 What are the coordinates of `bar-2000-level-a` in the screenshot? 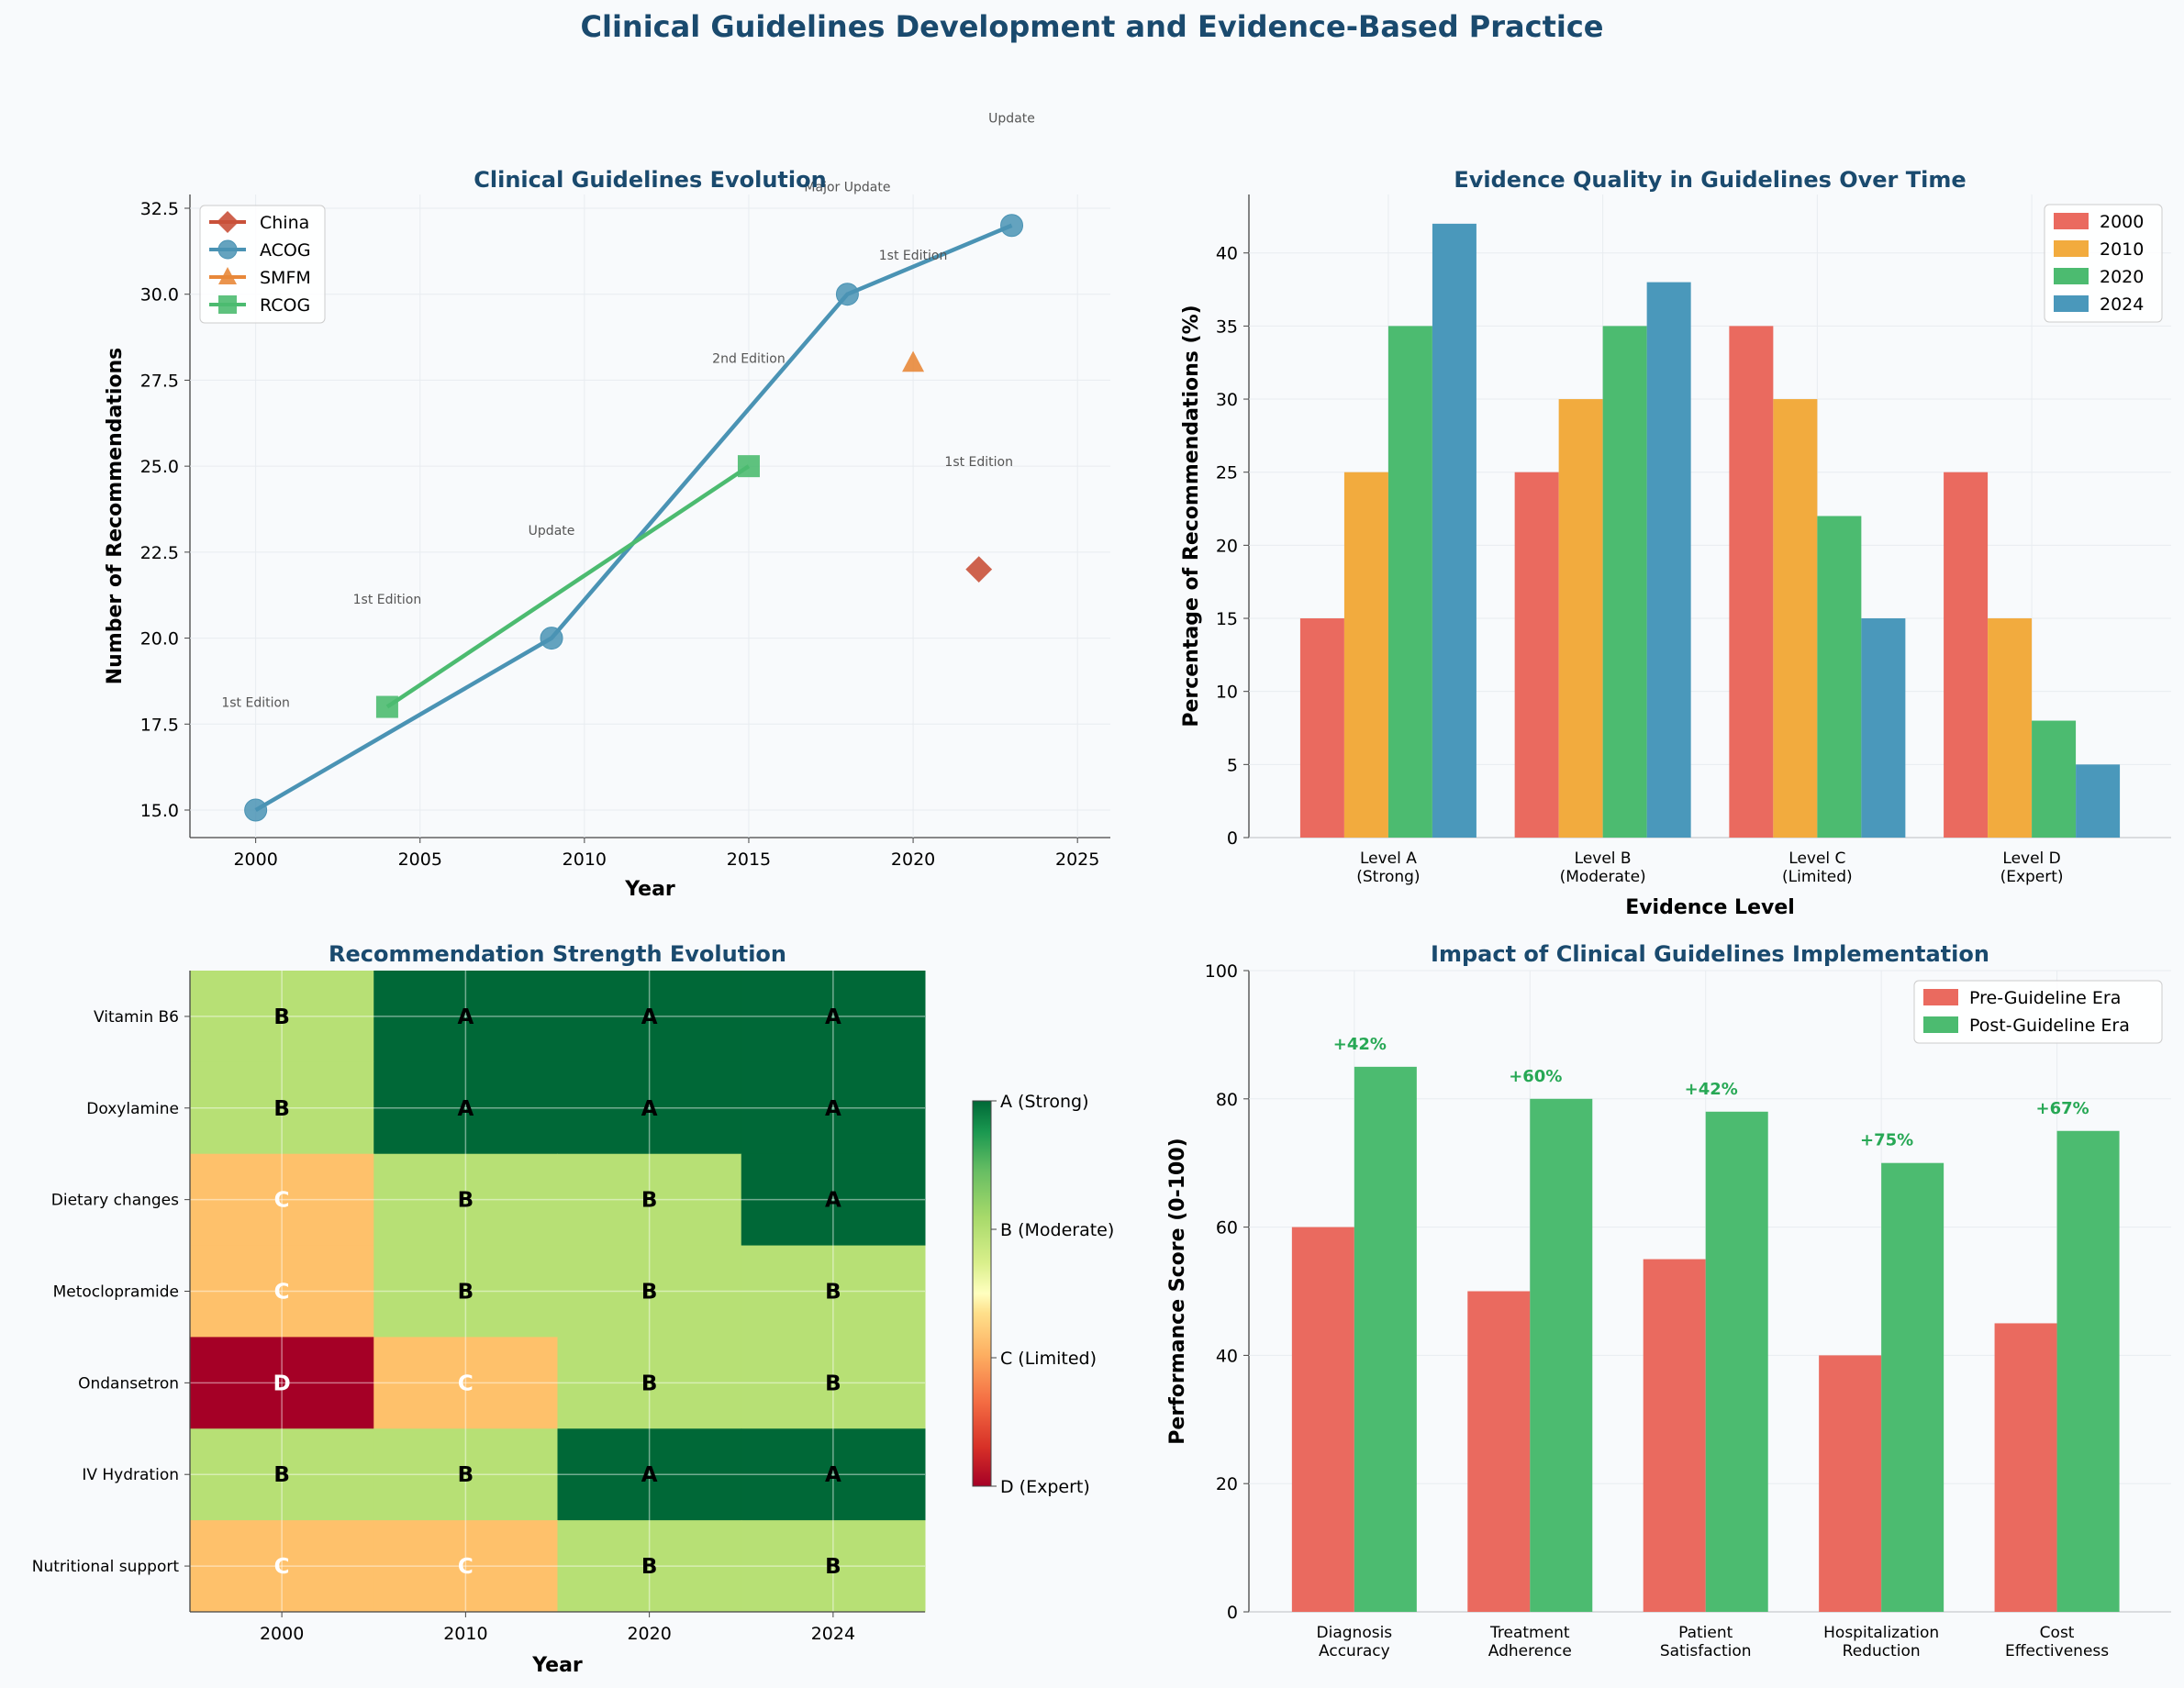 It's located at (1321, 728).